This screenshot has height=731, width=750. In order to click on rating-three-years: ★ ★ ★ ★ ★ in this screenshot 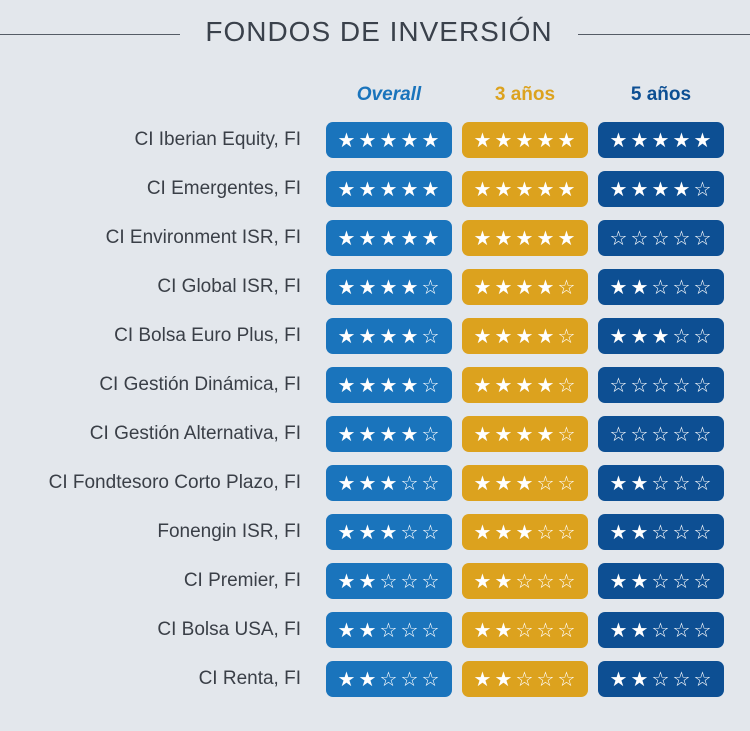, I will do `click(525, 189)`.